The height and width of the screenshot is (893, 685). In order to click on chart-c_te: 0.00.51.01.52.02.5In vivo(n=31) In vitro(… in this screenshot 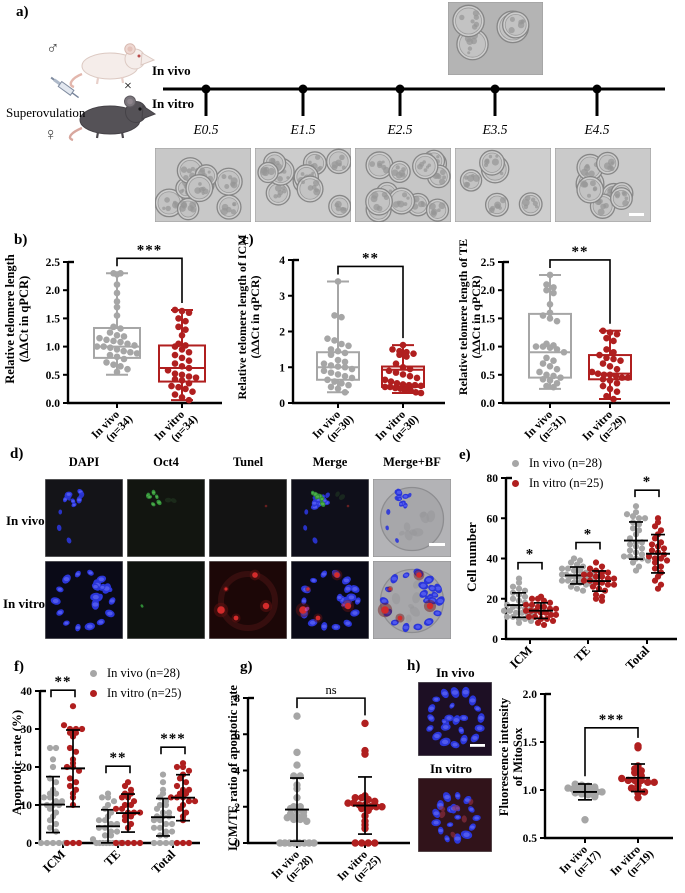, I will do `click(575, 344)`.